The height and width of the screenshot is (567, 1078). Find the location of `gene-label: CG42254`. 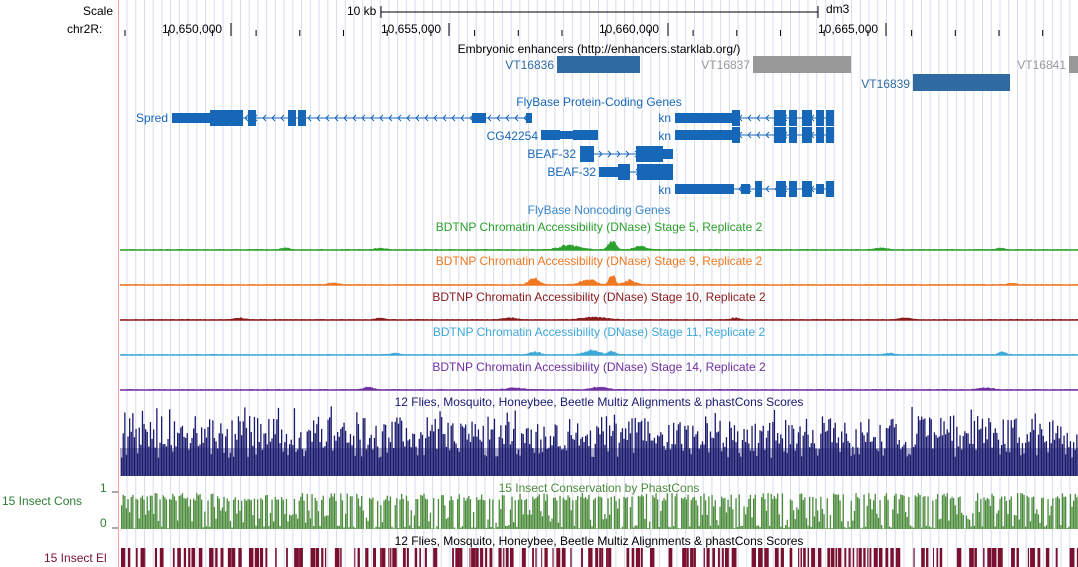

gene-label: CG42254 is located at coordinates (512, 136).